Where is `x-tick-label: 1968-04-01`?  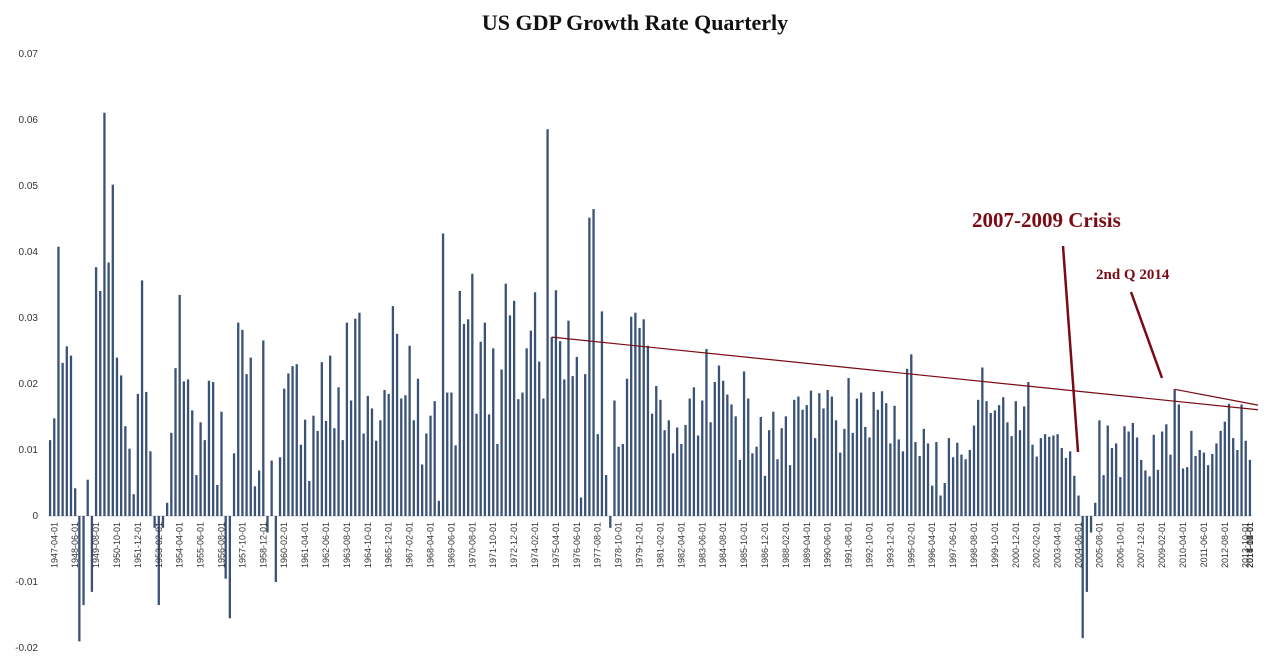 x-tick-label: 1968-04-01 is located at coordinates (431, 545).